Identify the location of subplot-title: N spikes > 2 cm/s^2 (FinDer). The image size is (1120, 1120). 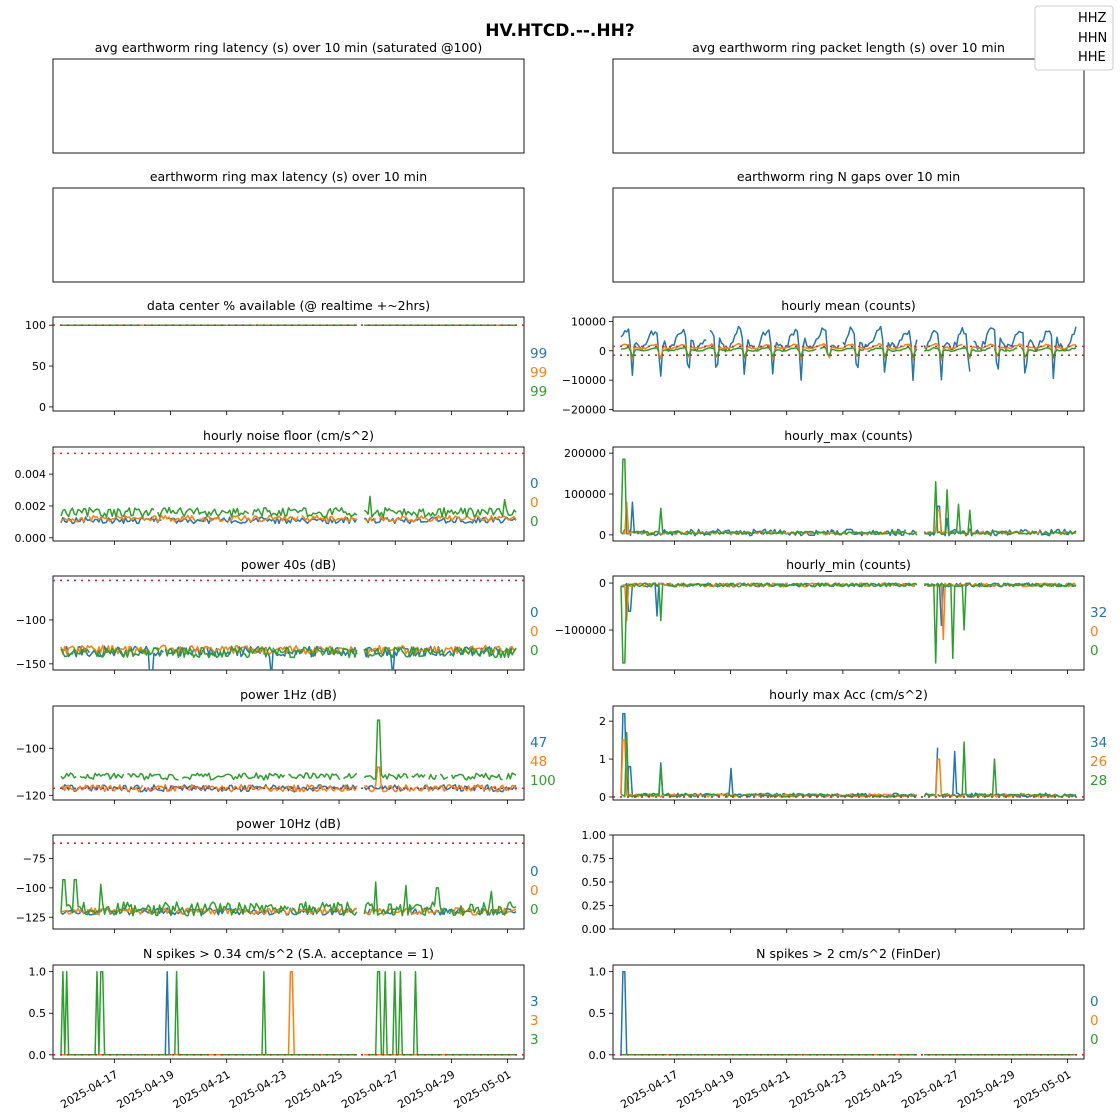
(848, 953).